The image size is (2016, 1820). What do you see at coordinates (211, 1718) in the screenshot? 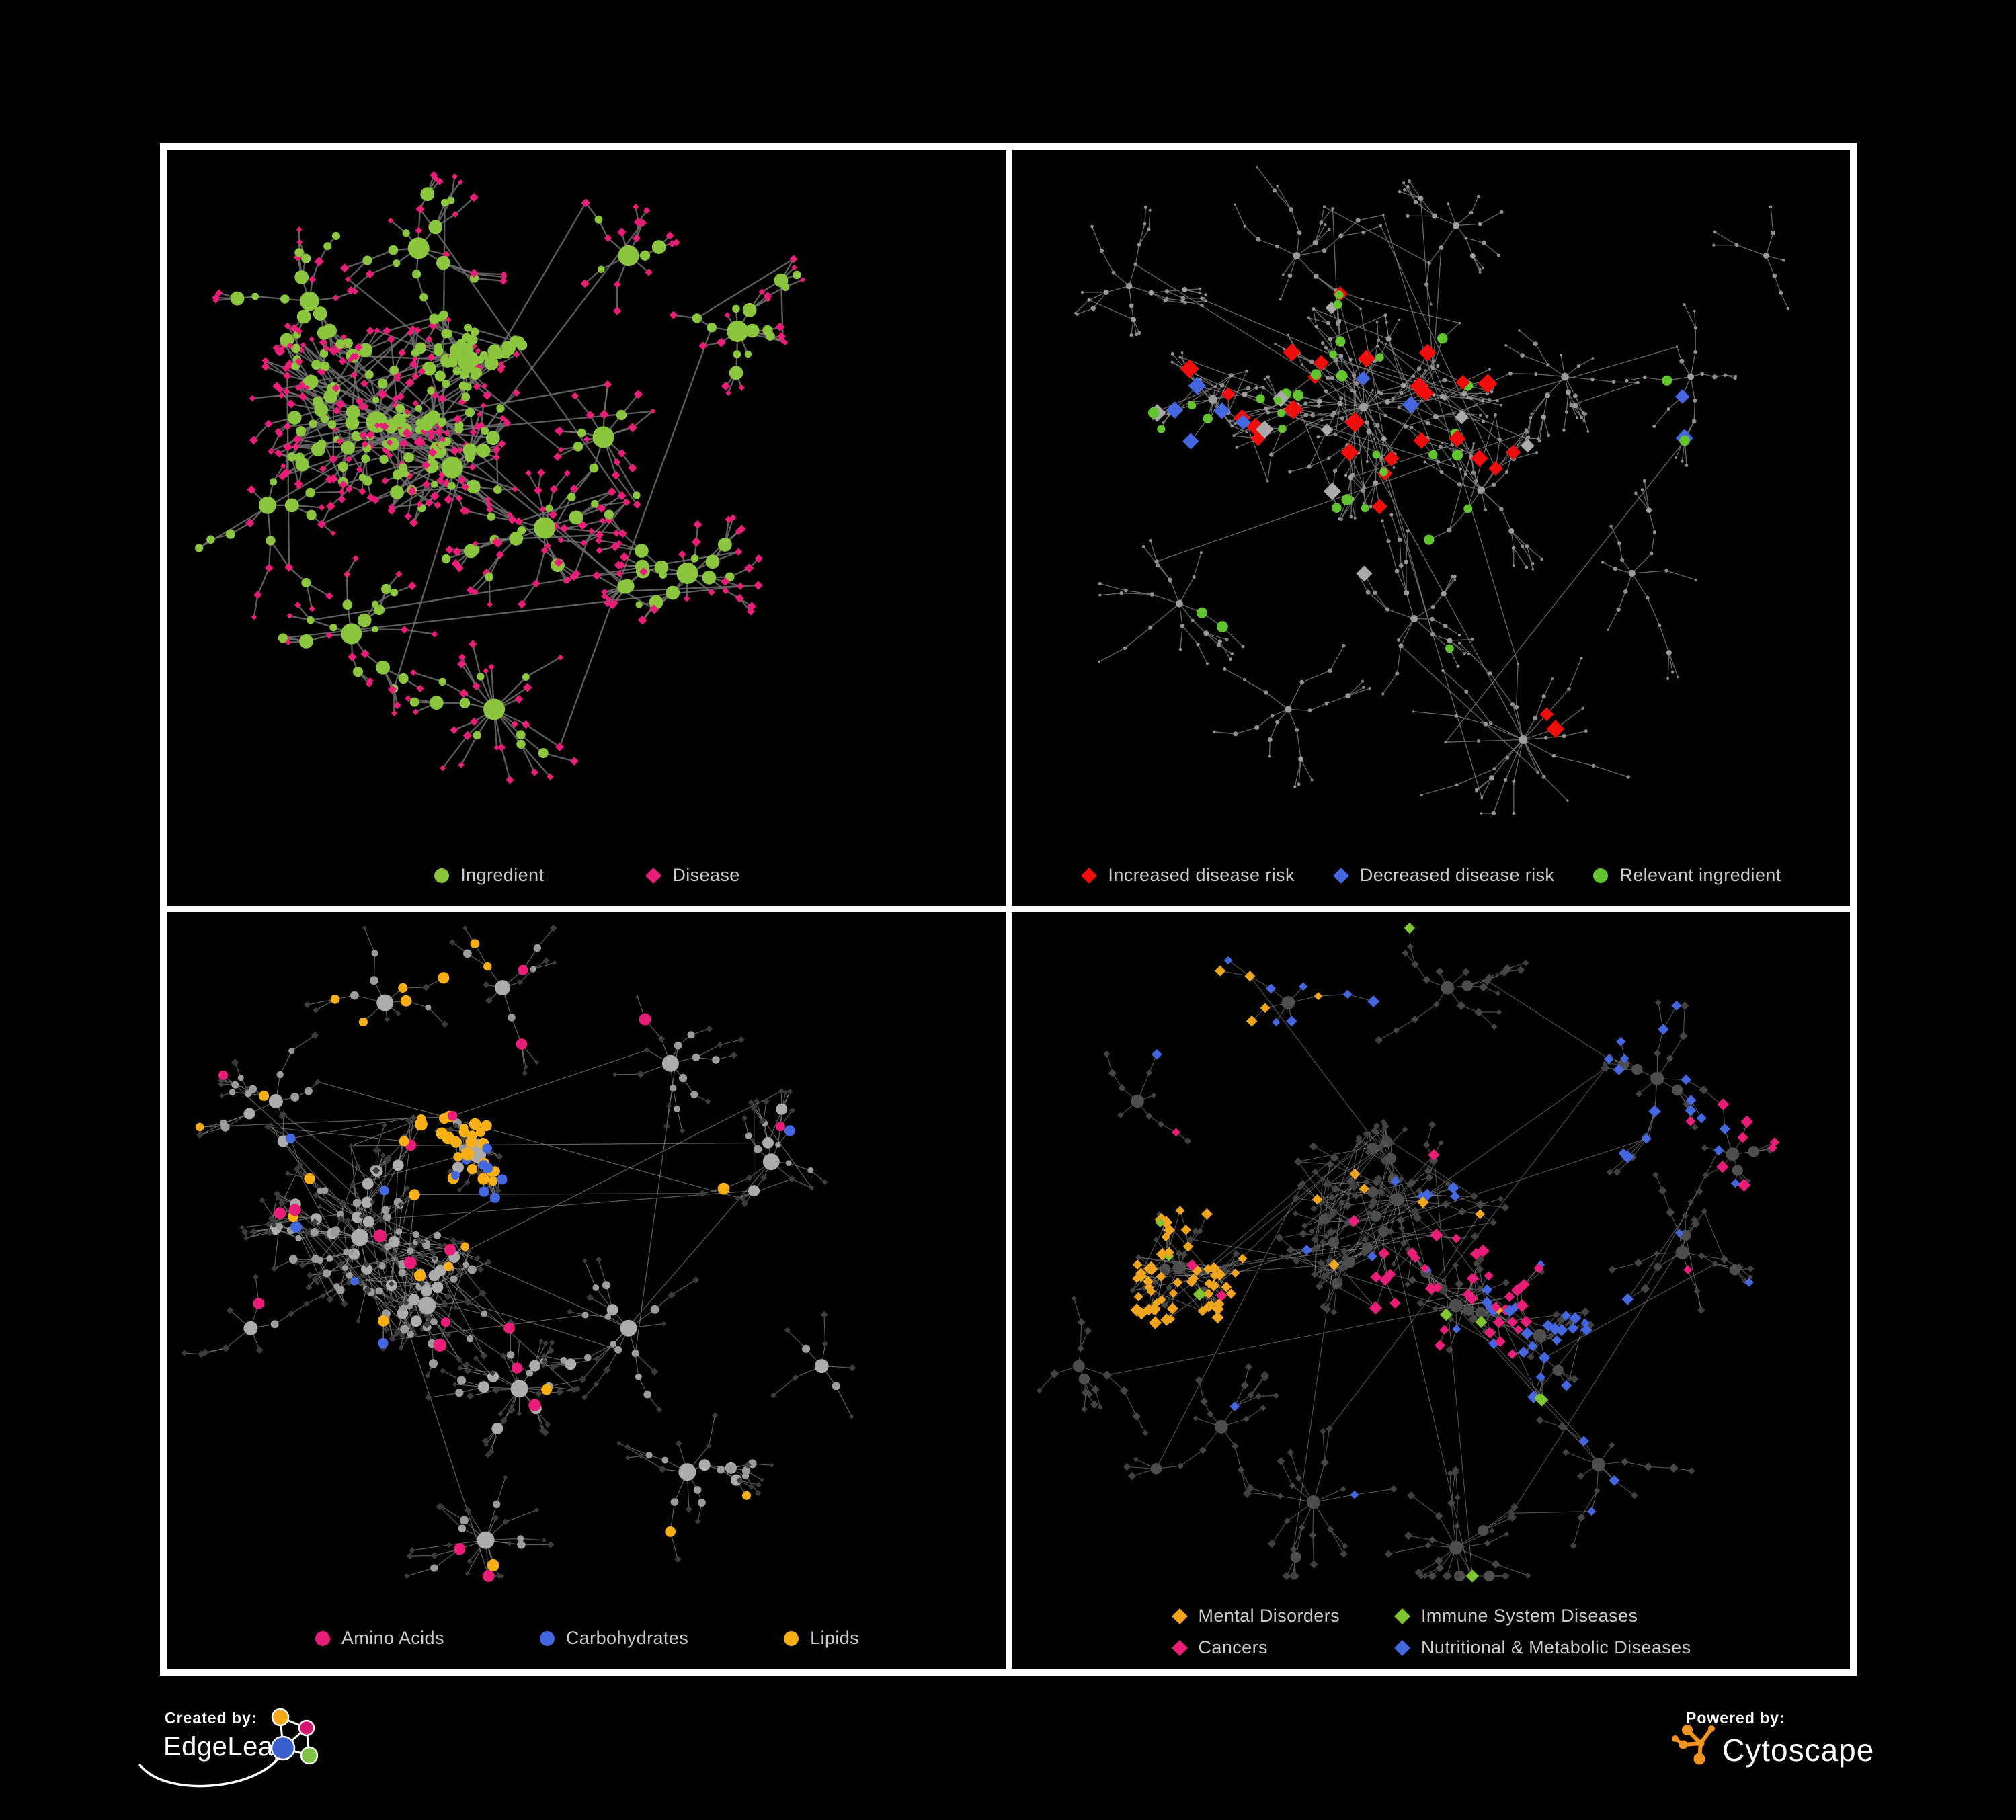
I see `created-by-label: Created by:` at bounding box center [211, 1718].